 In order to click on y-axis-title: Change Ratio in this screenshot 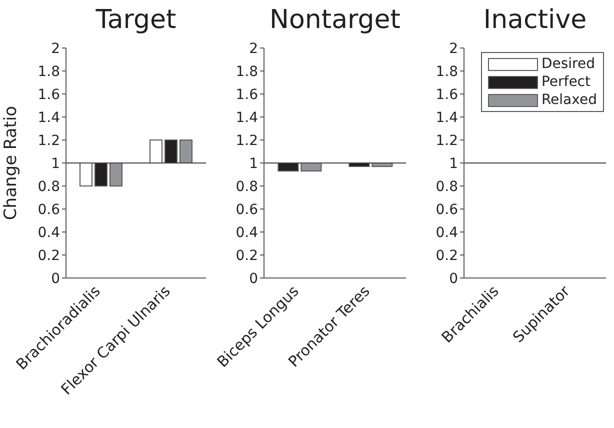, I will do `click(11, 163)`.